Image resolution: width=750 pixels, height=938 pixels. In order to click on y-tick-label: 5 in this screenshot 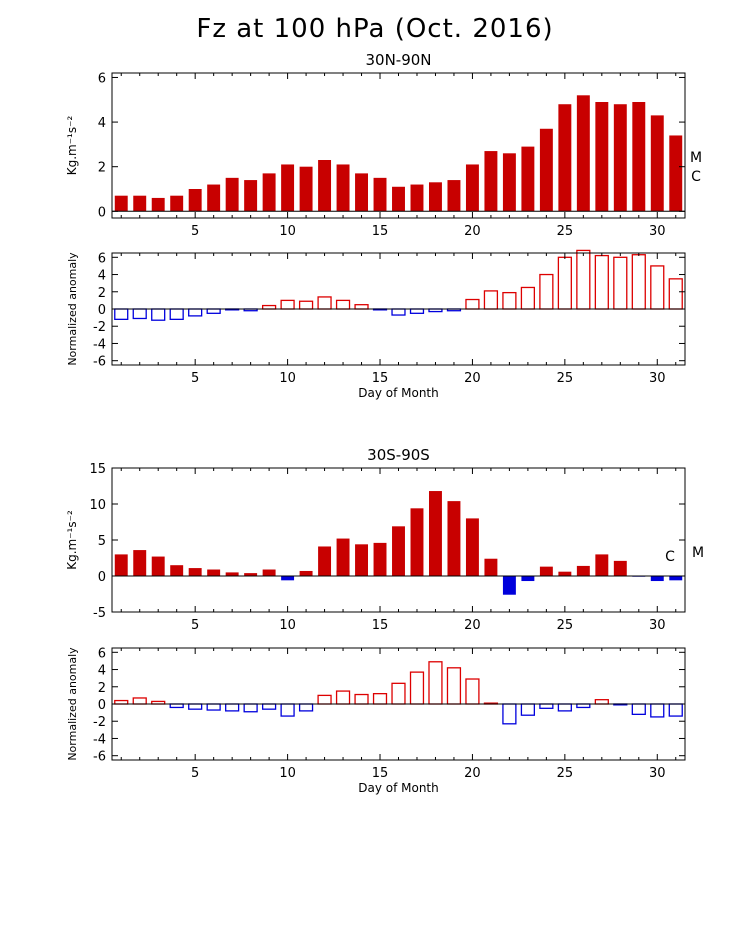, I will do `click(102, 541)`.